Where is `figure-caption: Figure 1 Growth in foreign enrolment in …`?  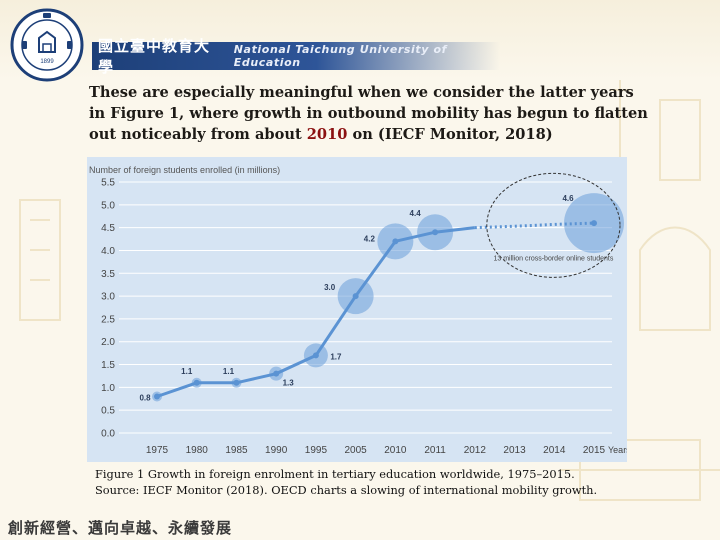
figure-caption: Figure 1 Growth in foreign enrolment in … is located at coordinates (375, 482).